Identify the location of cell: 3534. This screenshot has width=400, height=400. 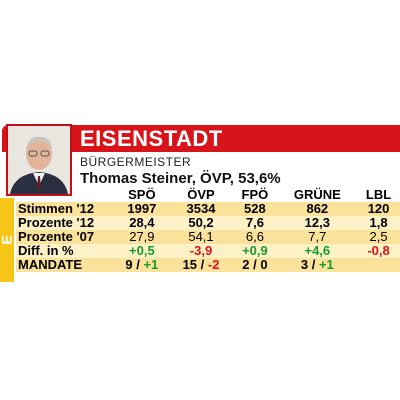
(201, 208).